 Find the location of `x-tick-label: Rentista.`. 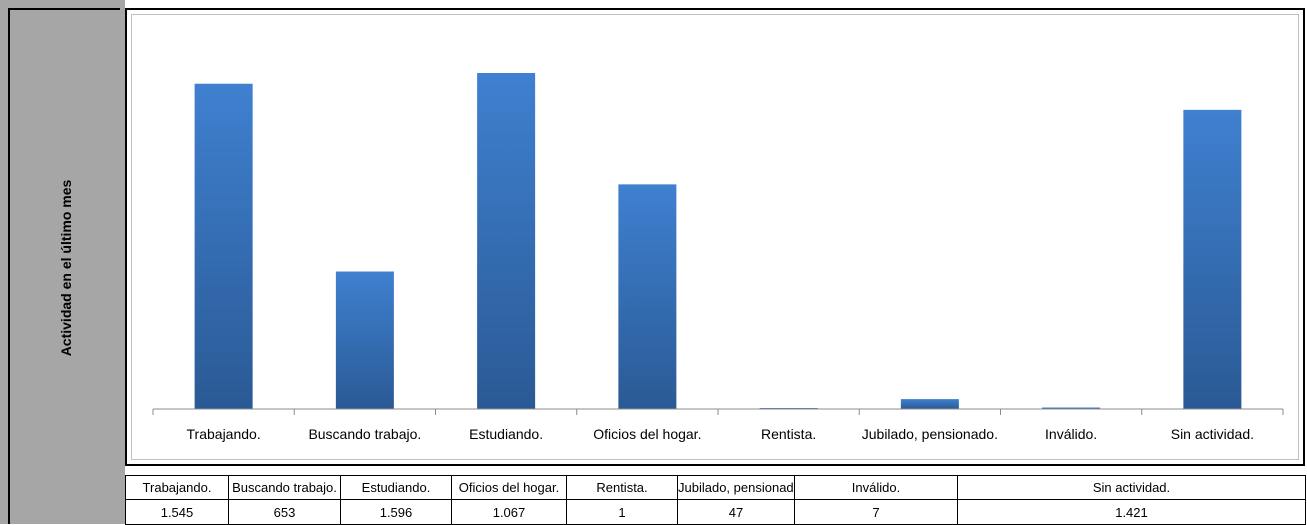

x-tick-label: Rentista. is located at coordinates (788, 434).